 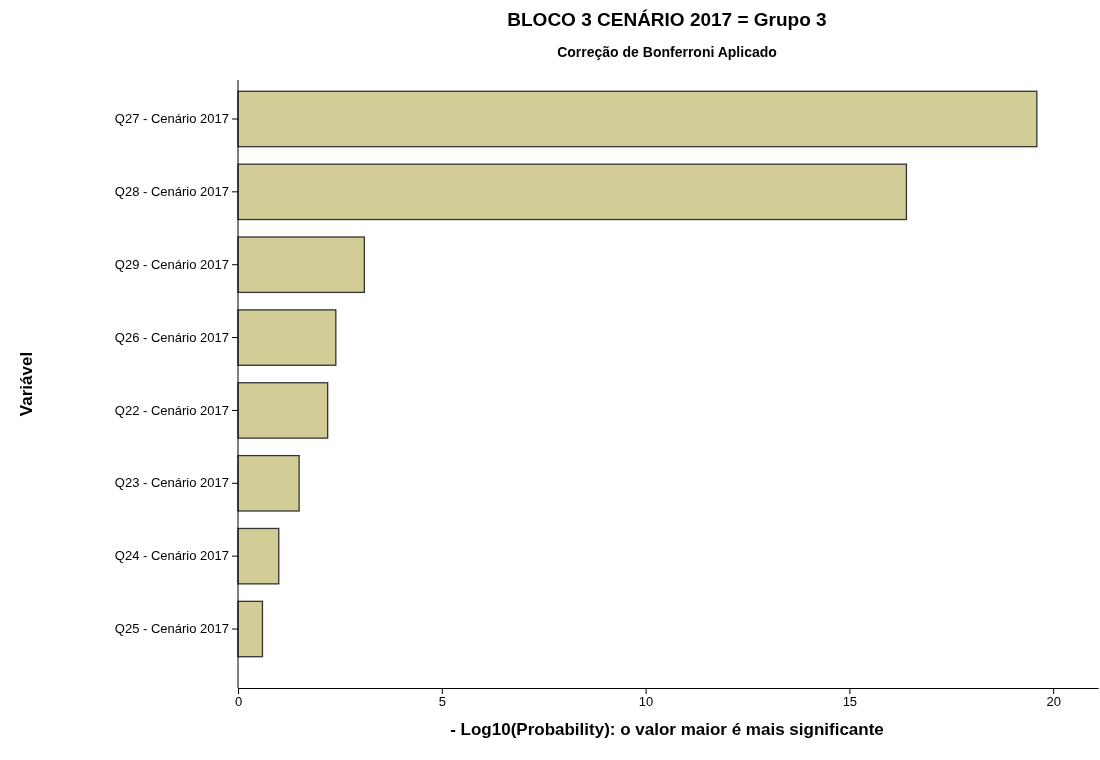 I want to click on x-tick-label: 0, so click(x=238, y=702).